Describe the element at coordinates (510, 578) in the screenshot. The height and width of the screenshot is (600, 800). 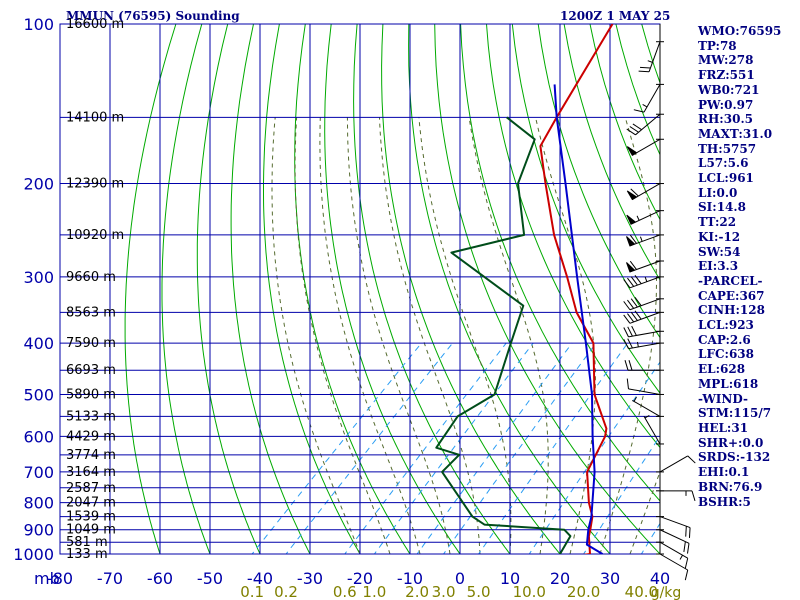
I see `temperature-tick-label: 10` at that location.